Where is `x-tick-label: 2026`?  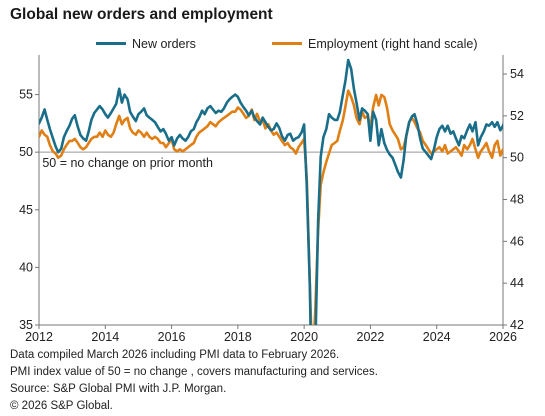 x-tick-label: 2026 is located at coordinates (503, 337).